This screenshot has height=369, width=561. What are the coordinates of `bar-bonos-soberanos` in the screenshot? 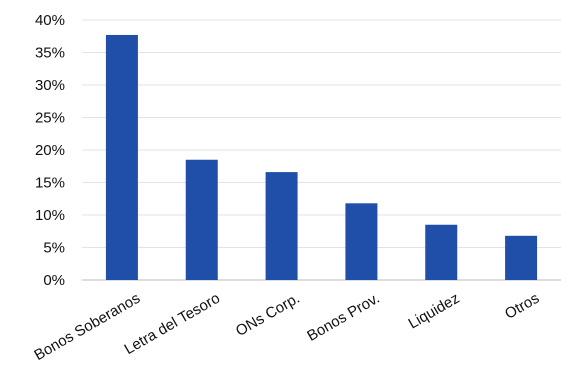 It's located at (121, 157).